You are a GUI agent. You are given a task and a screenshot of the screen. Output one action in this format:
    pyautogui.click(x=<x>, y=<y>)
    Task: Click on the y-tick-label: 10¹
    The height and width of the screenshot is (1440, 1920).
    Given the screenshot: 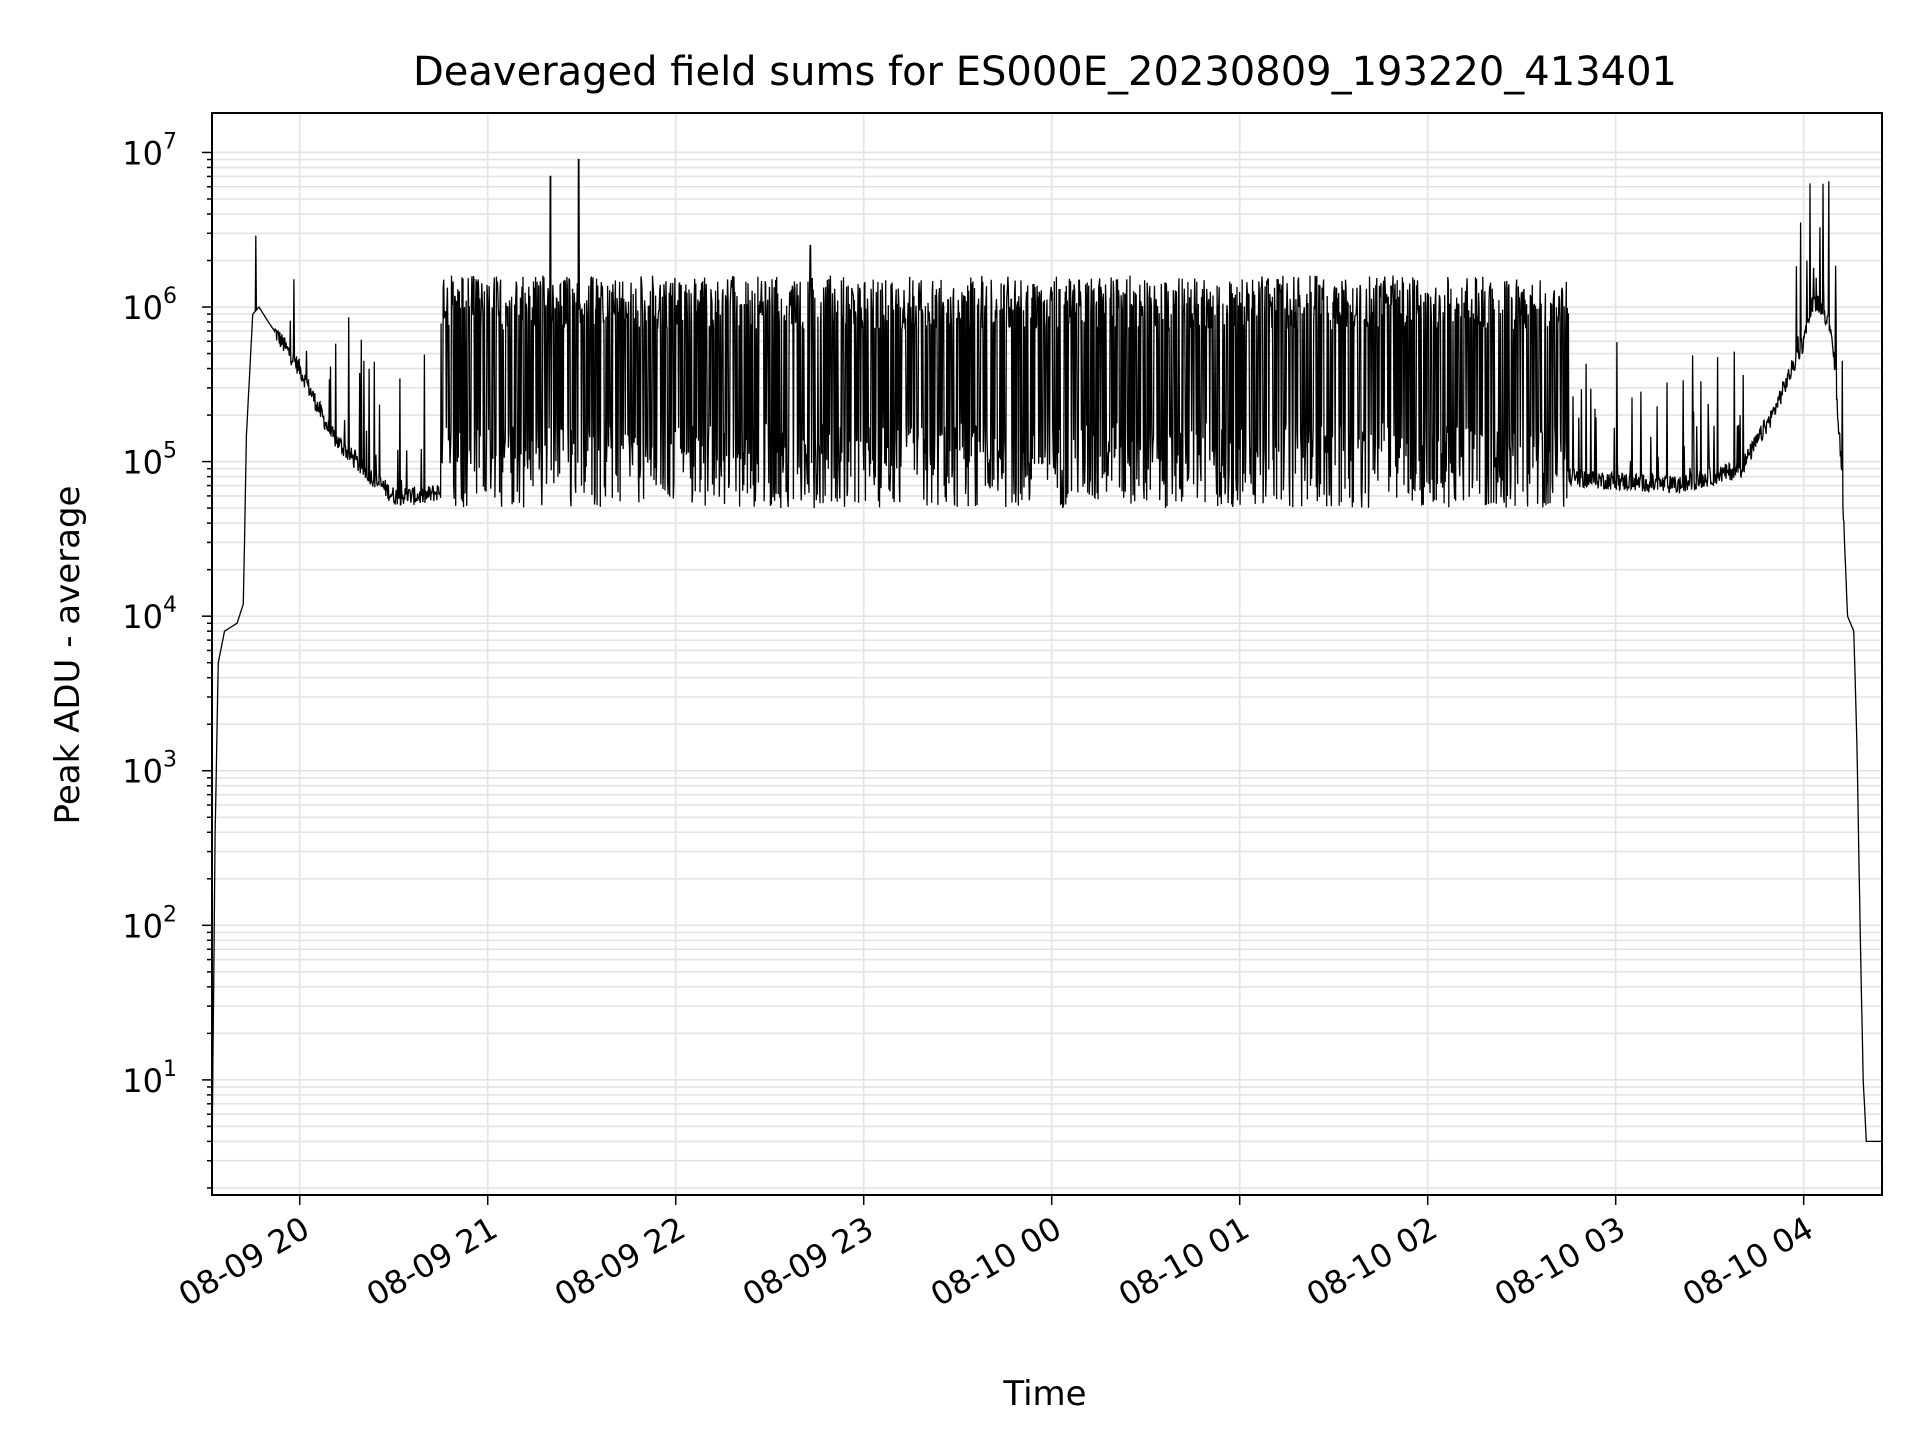 What is the action you would take?
    pyautogui.click(x=149, y=1078)
    